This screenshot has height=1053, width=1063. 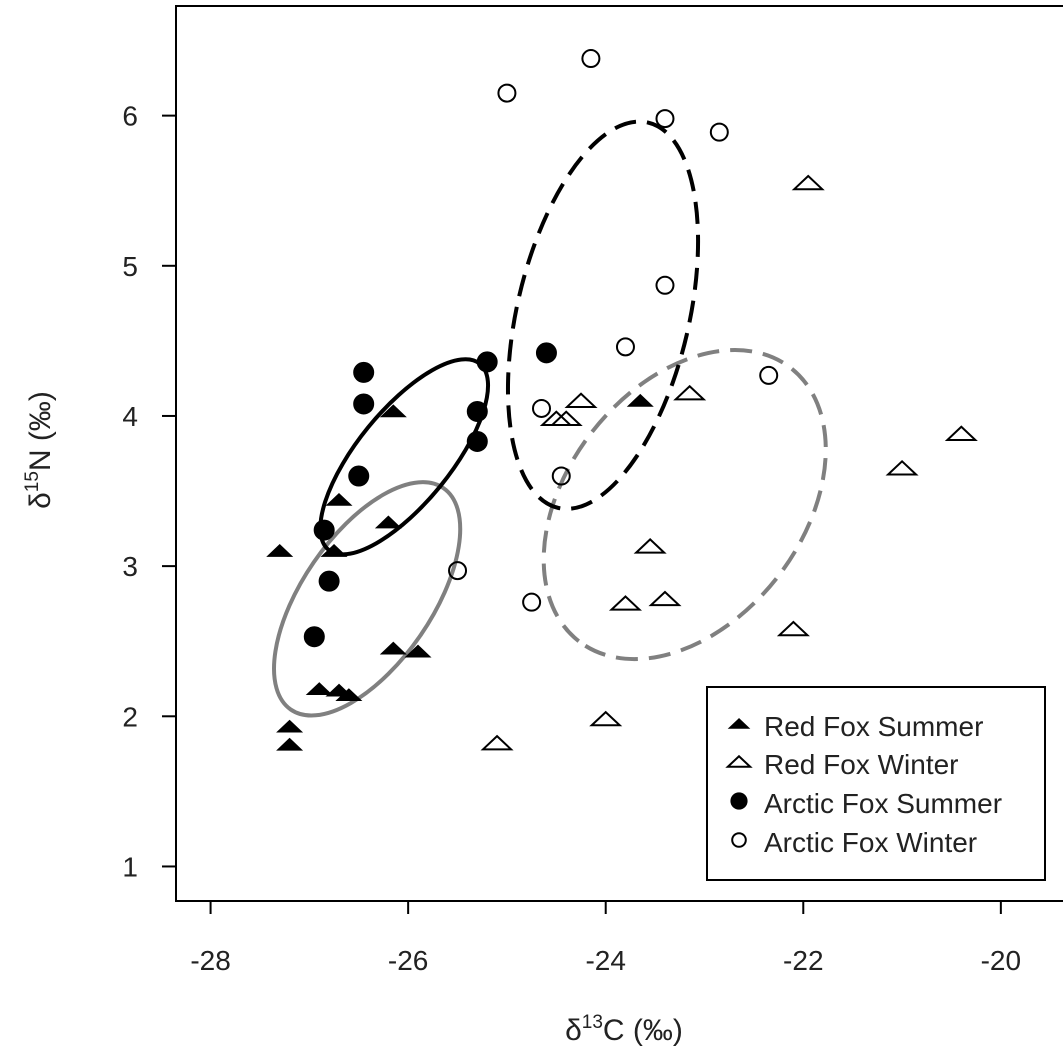 I want to click on legend-box, so click(x=876, y=783).